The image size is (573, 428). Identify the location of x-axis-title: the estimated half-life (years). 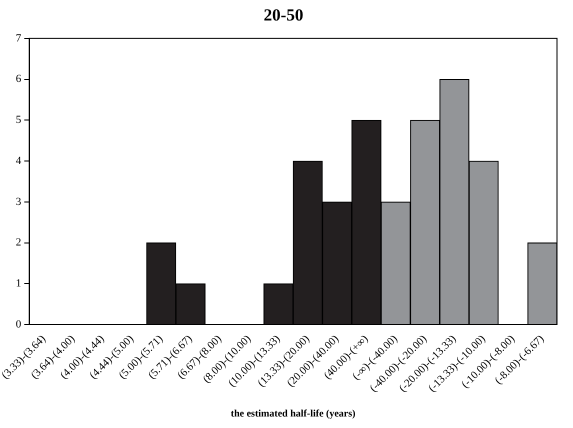
(293, 414).